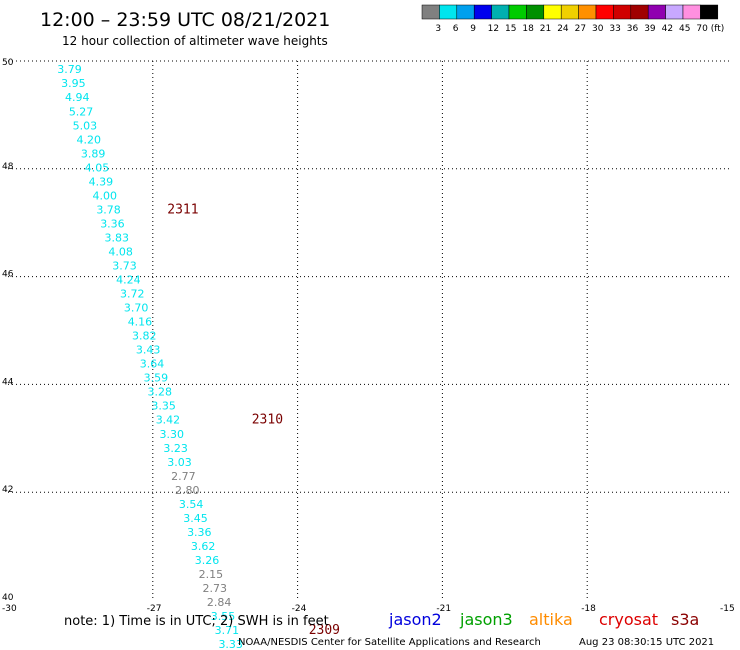 The width and height of the screenshot is (740, 650). I want to click on scale-label: 45, so click(684, 29).